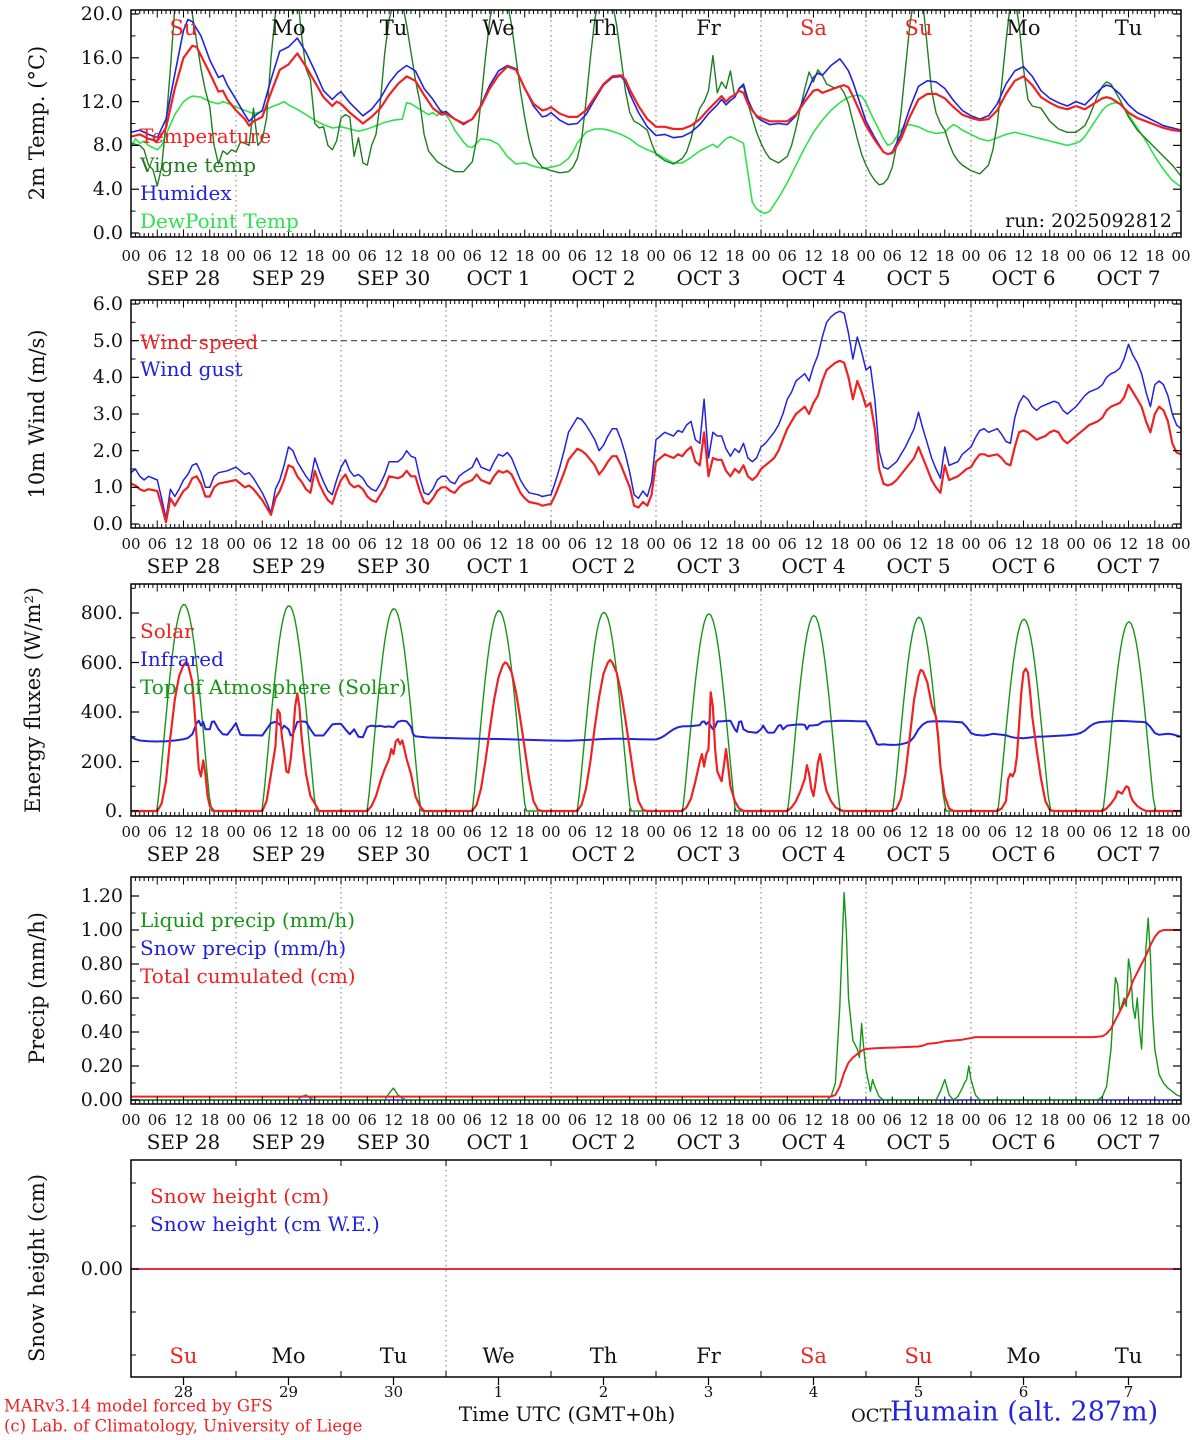 The image size is (1194, 1440). I want to click on series-total-cumulated-cm-, so click(656, 1013).